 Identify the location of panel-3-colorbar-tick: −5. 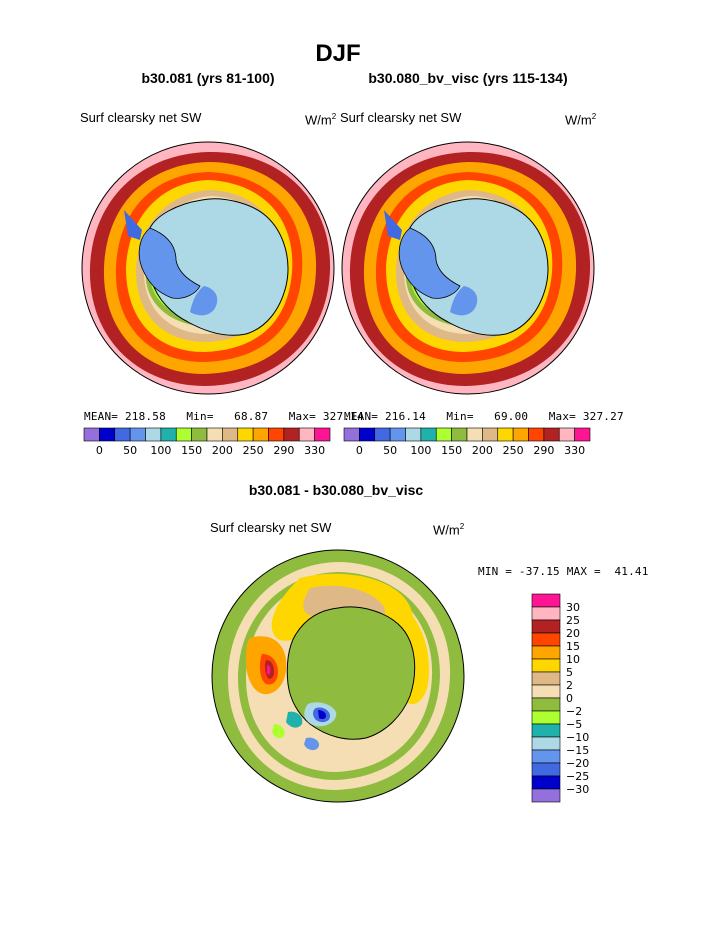
(574, 724).